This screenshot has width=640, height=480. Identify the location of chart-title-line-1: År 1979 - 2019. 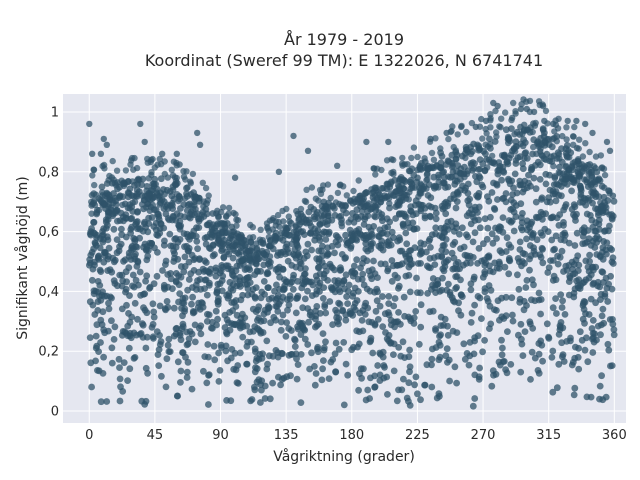
(344, 39).